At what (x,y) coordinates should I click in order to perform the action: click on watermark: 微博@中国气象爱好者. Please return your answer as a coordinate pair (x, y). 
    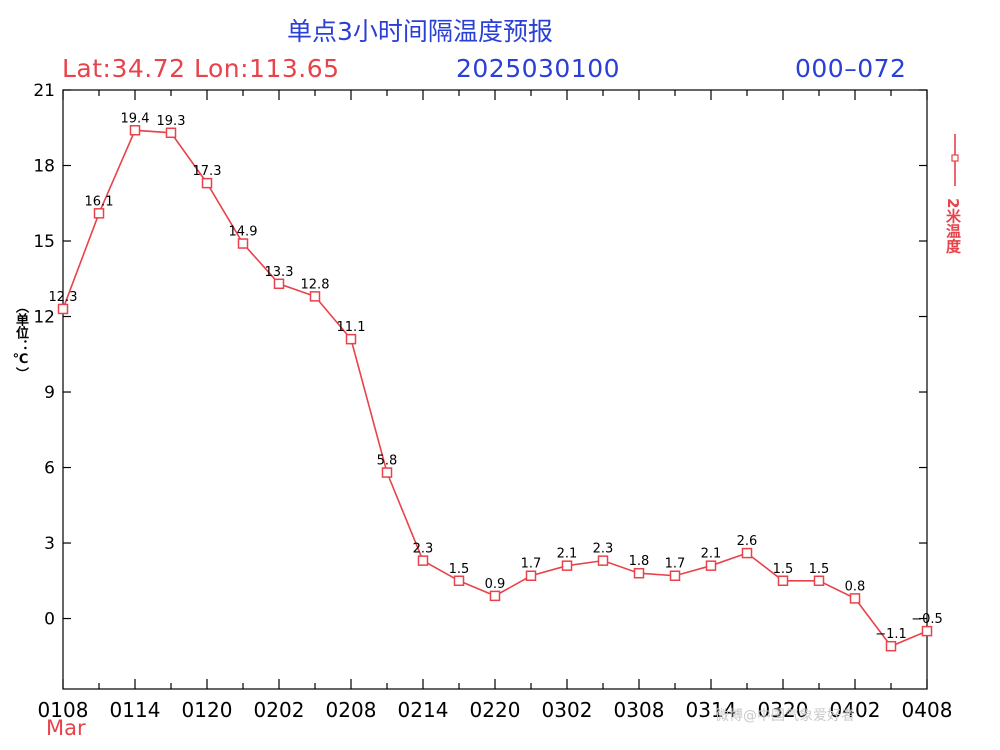
    Looking at the image, I should click on (785, 716).